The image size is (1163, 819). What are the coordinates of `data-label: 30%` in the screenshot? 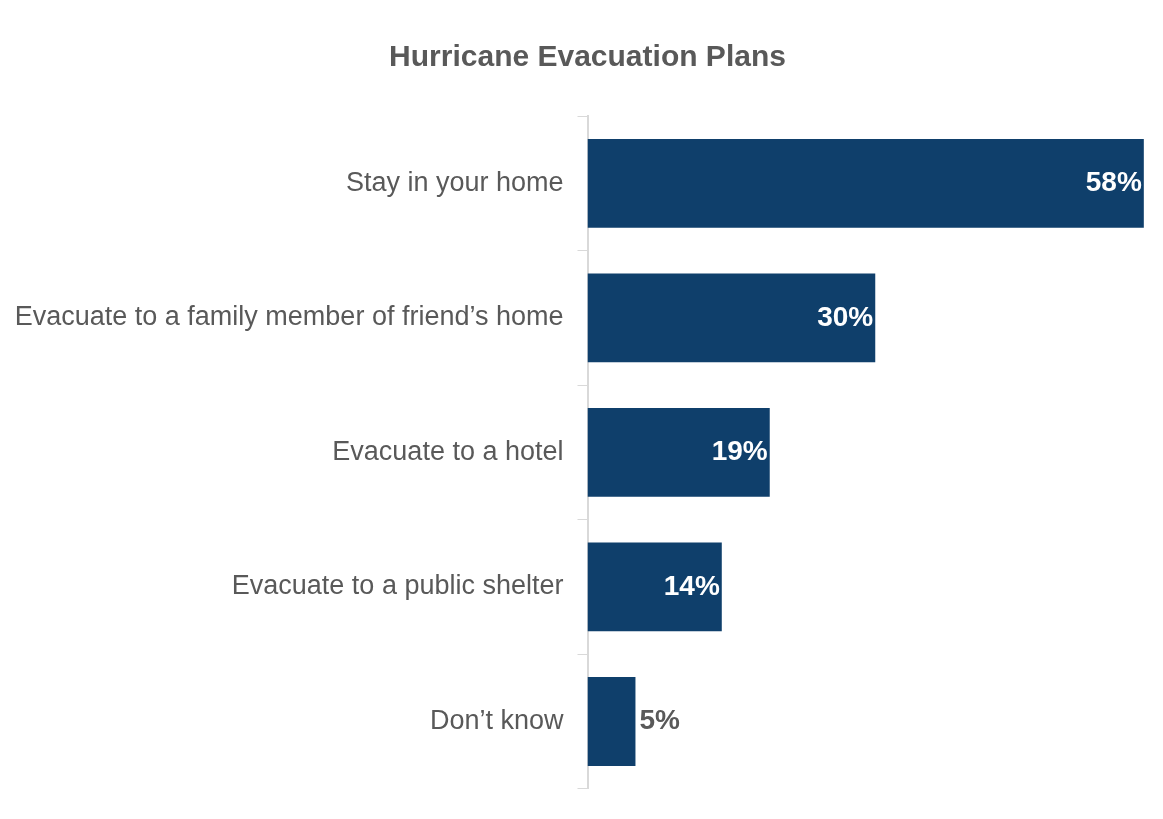 It's located at (845, 316).